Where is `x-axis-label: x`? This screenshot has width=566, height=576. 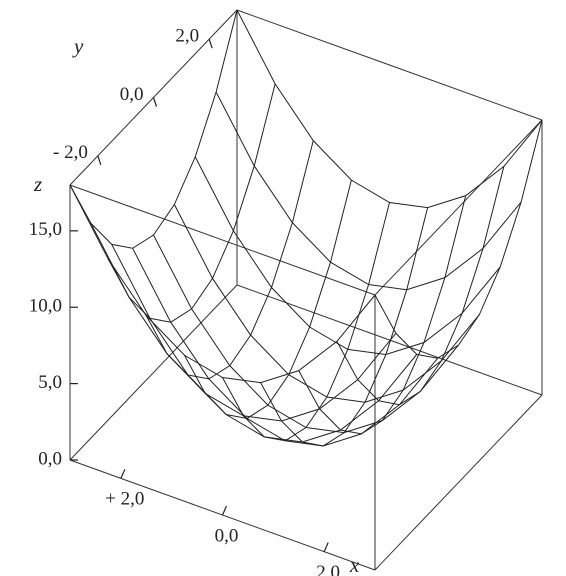 x-axis-label: x is located at coordinates (354, 564).